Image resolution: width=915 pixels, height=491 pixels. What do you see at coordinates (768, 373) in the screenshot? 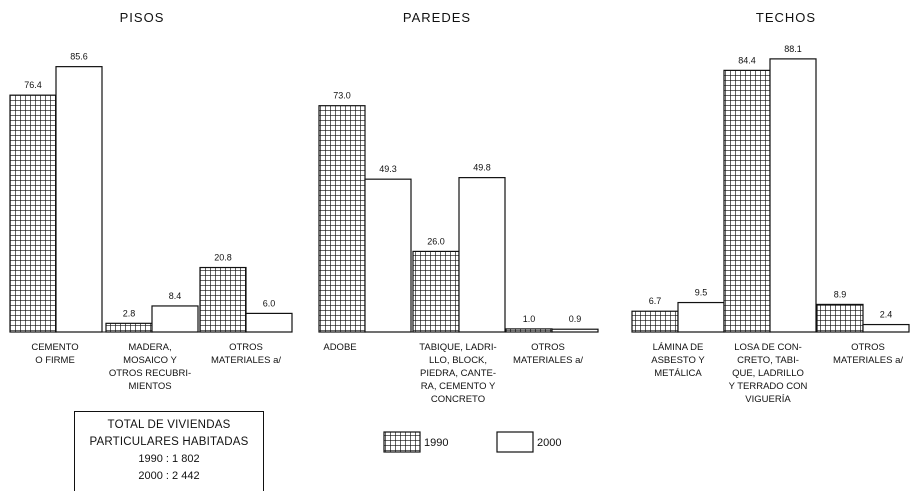
I see `category-label: QUE, LADRILLO` at bounding box center [768, 373].